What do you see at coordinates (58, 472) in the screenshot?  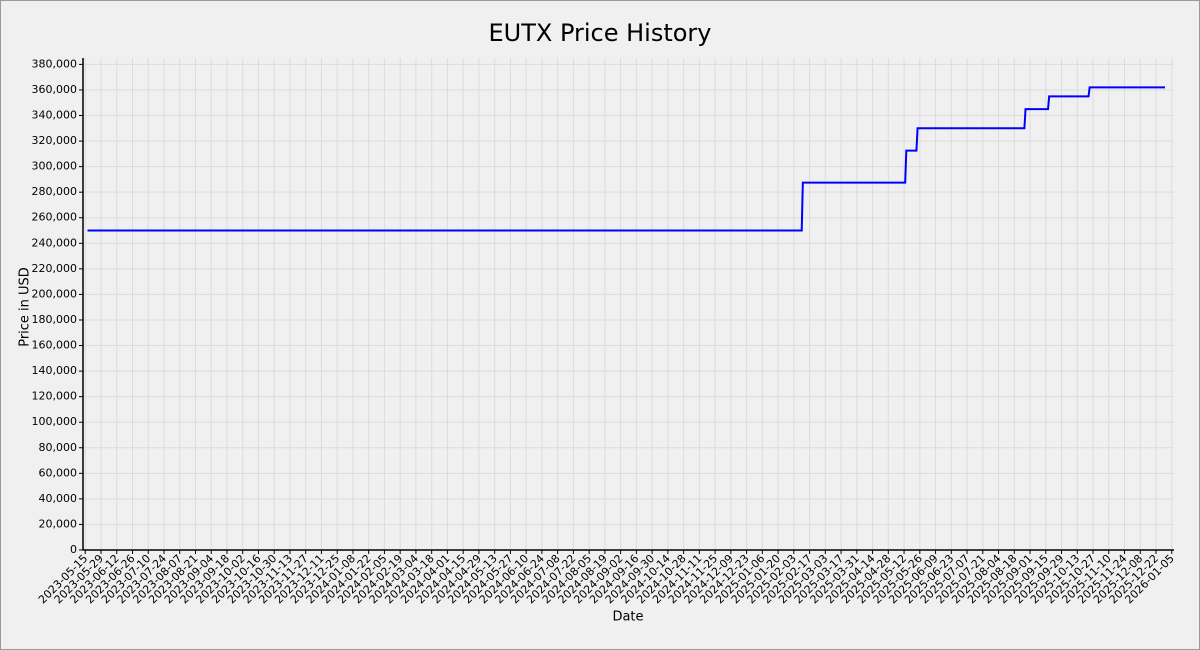 I see `y-tick-label: 60,000` at bounding box center [58, 472].